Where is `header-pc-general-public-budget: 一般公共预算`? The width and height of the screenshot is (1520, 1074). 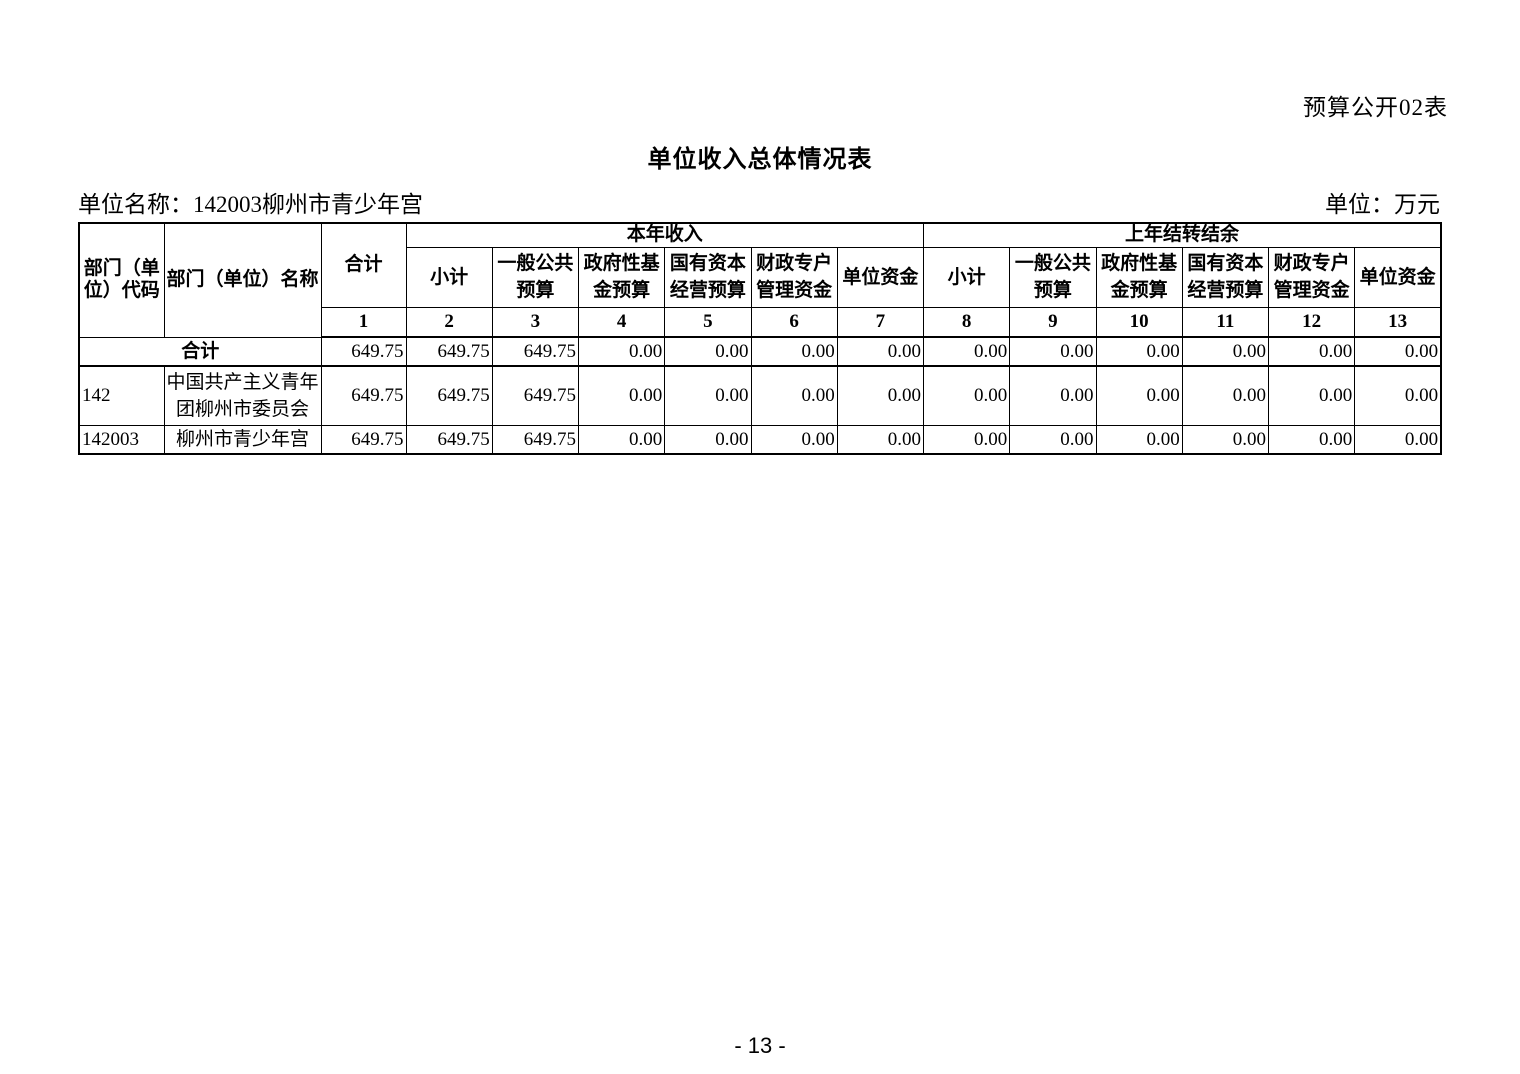
header-pc-general-public-budget: 一般公共预算 is located at coordinates (1053, 277).